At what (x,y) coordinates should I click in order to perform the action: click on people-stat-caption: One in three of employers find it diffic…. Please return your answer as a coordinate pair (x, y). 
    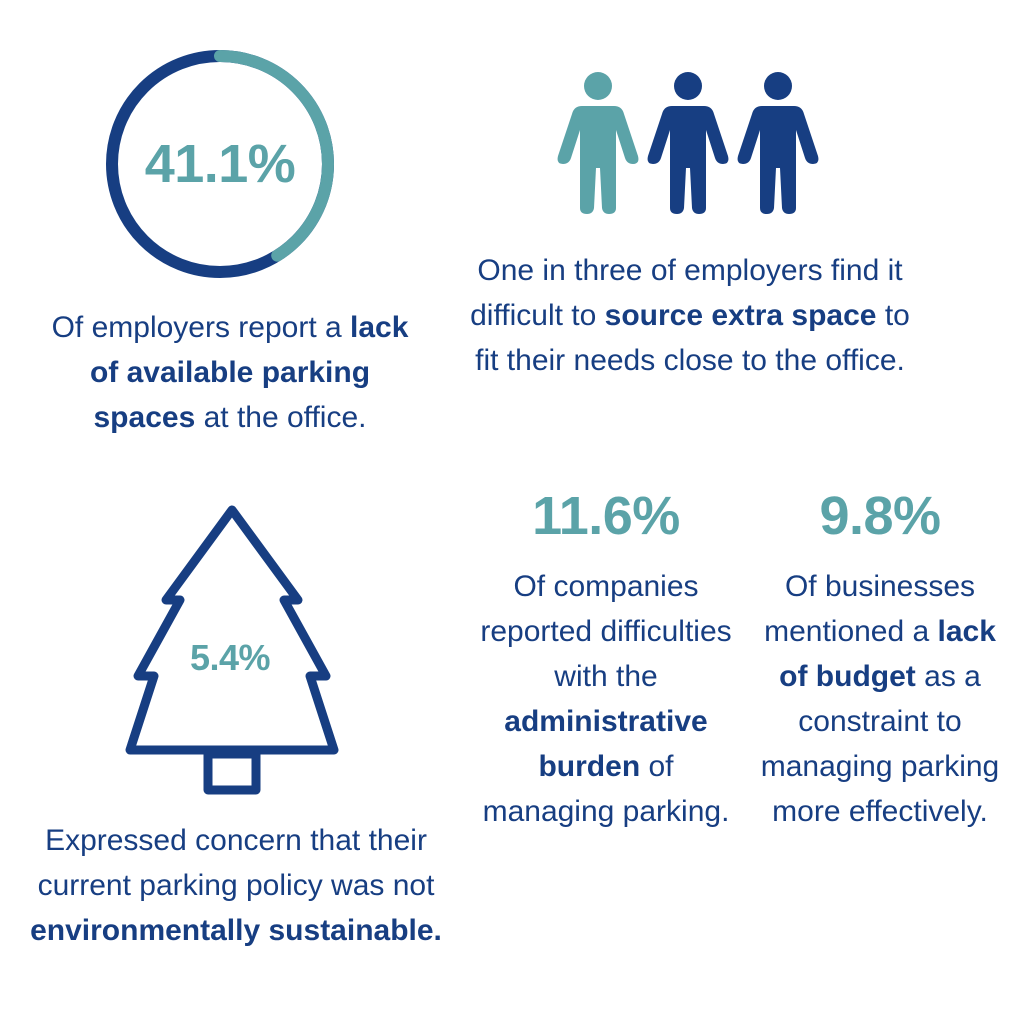
    Looking at the image, I should click on (690, 315).